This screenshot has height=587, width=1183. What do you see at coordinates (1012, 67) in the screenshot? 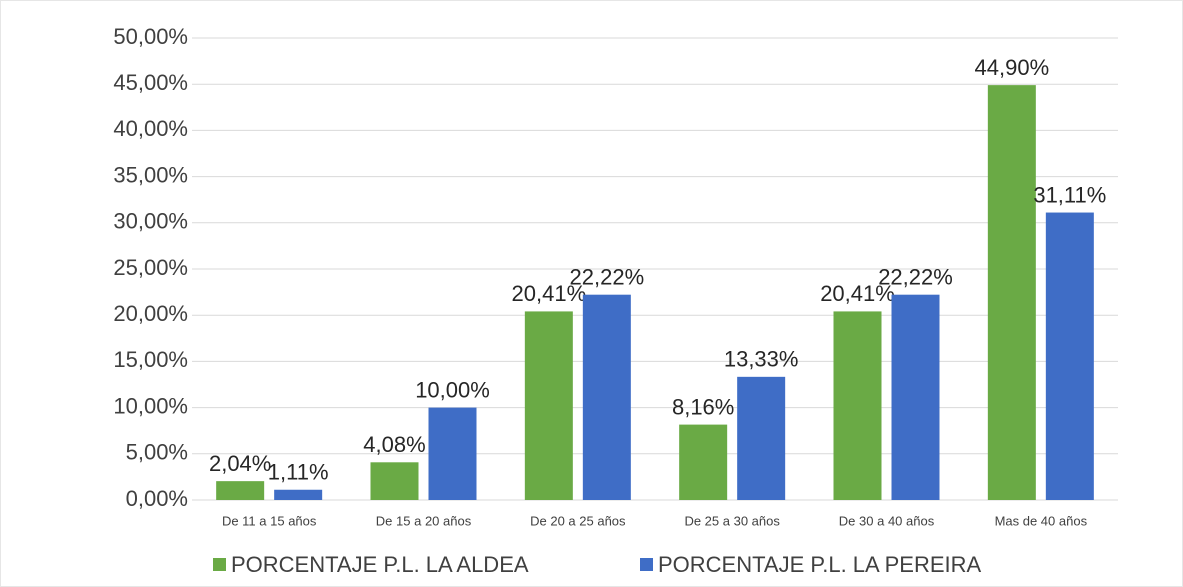
I see `data-label: 44,90%` at bounding box center [1012, 67].